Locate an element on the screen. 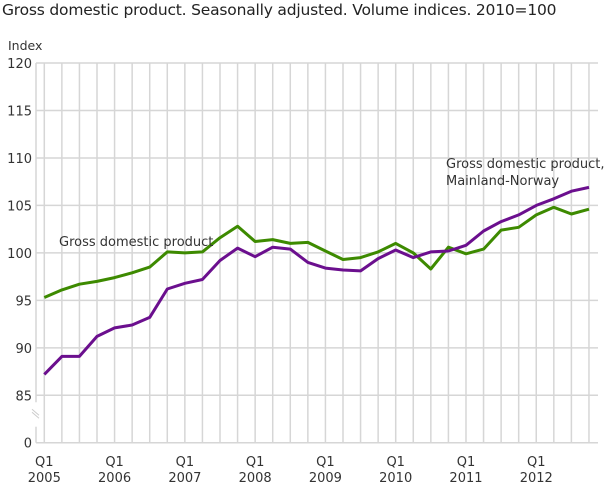  y-tick-label: 0 is located at coordinates (28, 444).